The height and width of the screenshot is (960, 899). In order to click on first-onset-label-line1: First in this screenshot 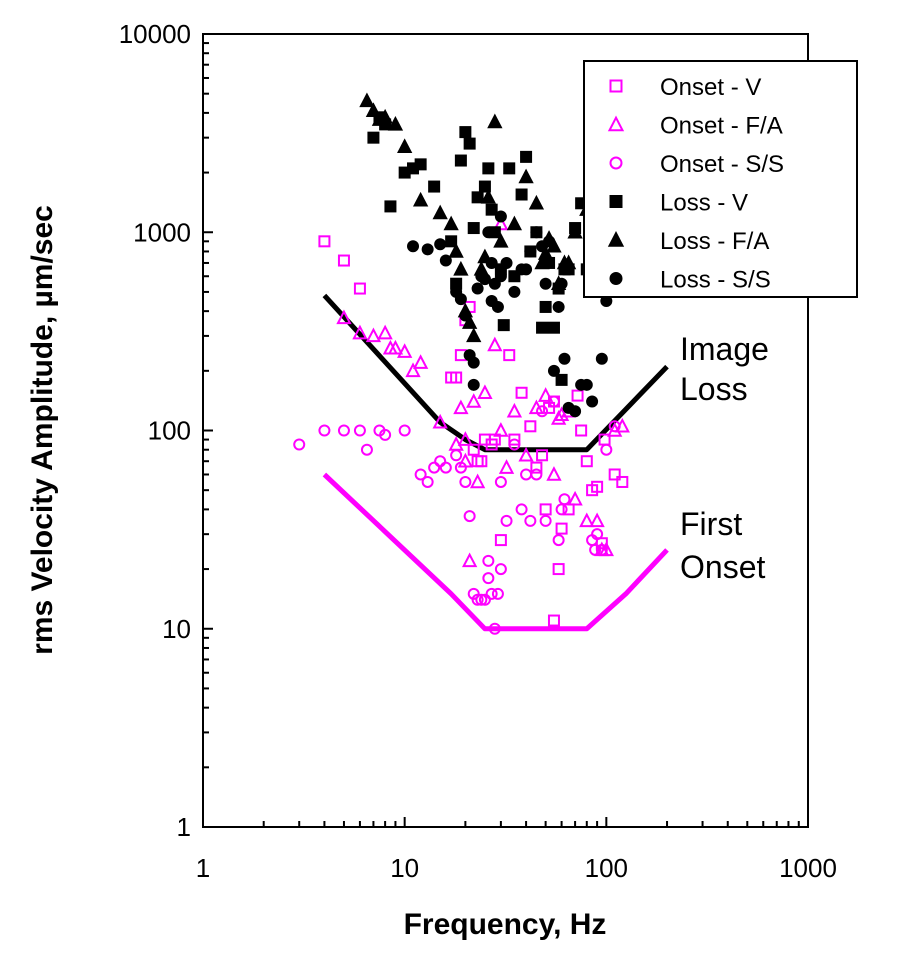, I will do `click(711, 524)`.